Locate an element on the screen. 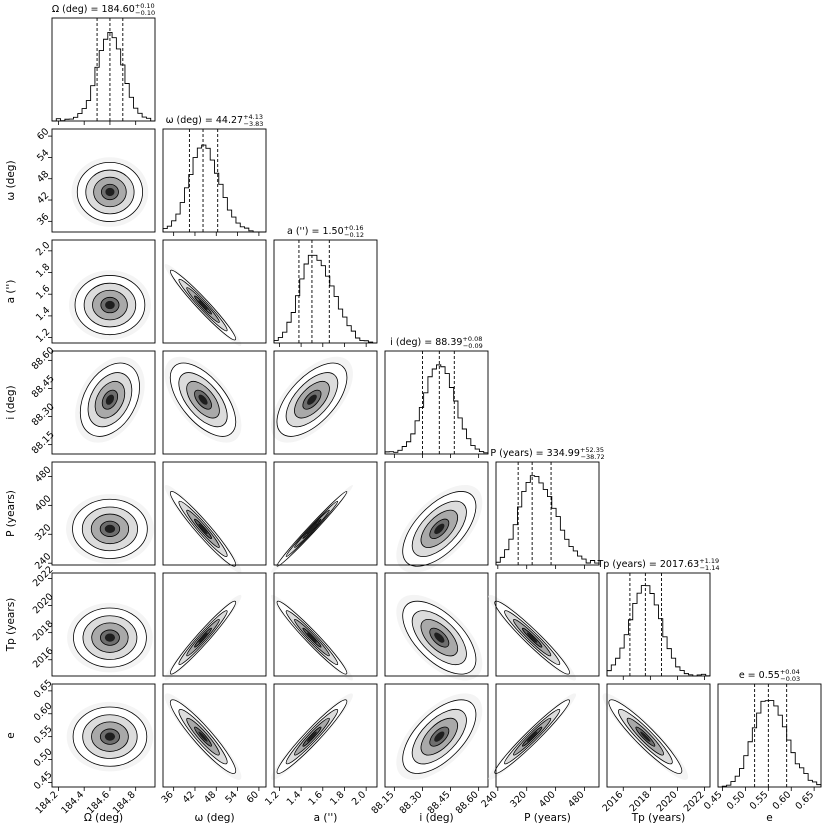  contour-panel-Omega-a is located at coordinates (102, 291).